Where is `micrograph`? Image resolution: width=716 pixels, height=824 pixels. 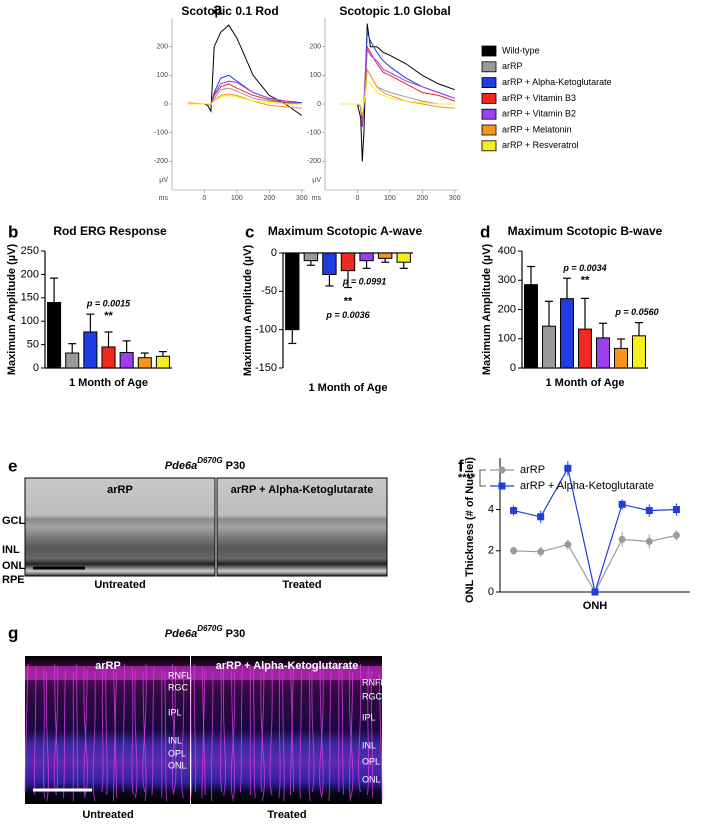
micrograph is located at coordinates (302, 527).